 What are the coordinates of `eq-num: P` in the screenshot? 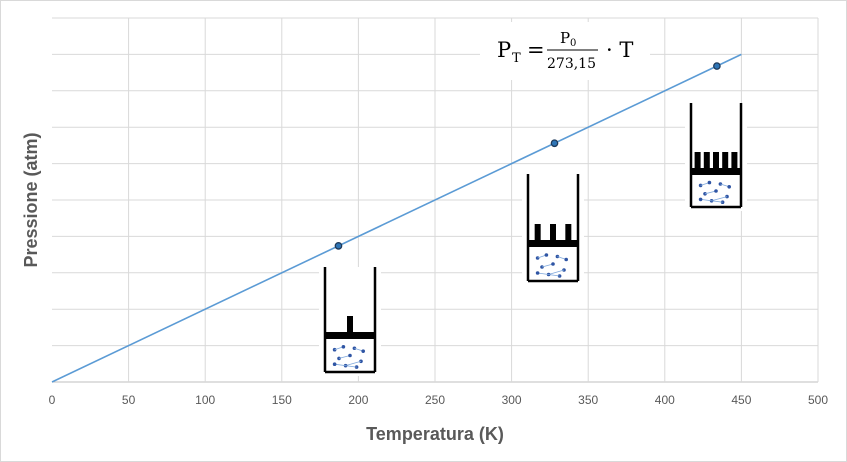 It's located at (565, 38).